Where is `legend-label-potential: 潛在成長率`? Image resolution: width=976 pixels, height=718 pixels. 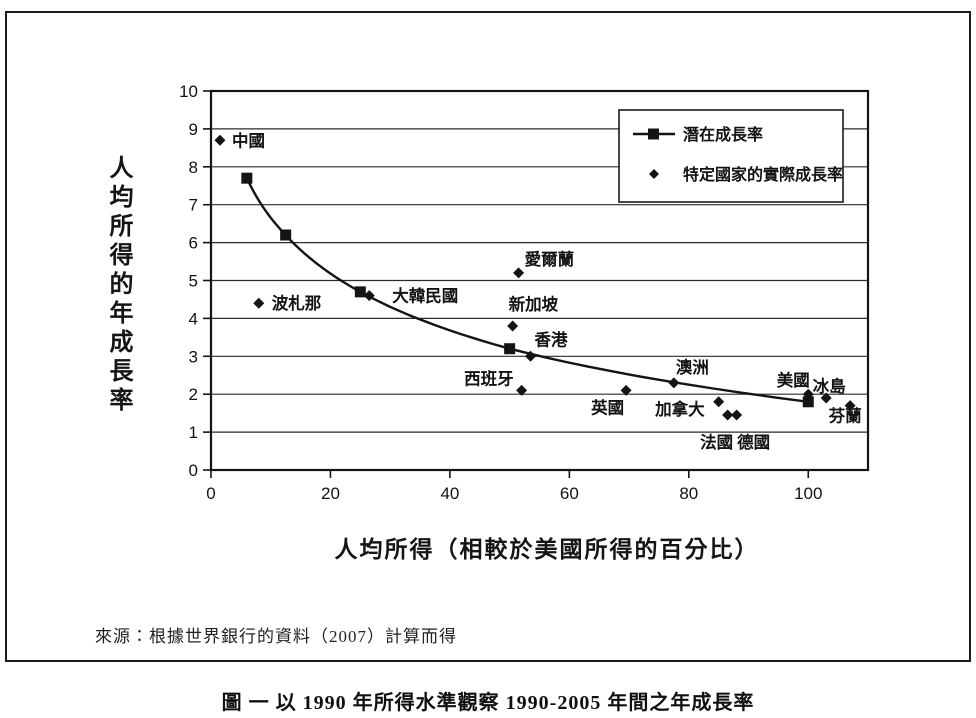
legend-label-potential: 潛在成長率 is located at coordinates (723, 134).